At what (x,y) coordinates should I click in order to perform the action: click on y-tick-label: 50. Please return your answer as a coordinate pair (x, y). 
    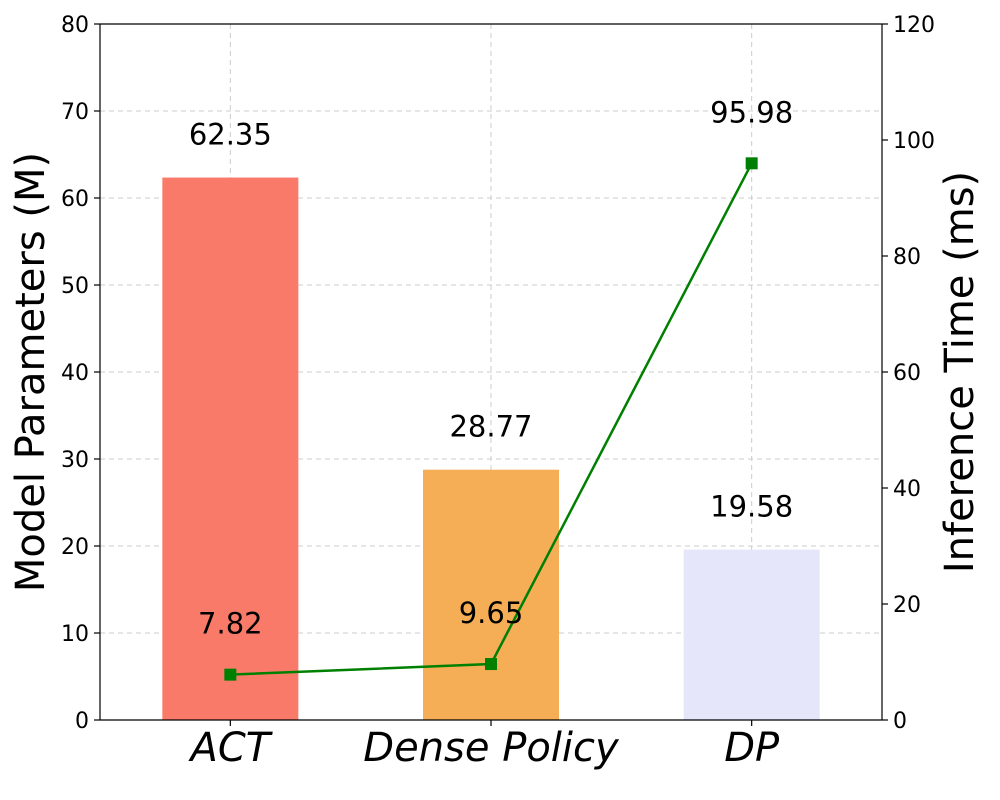
    Looking at the image, I should click on (75, 286).